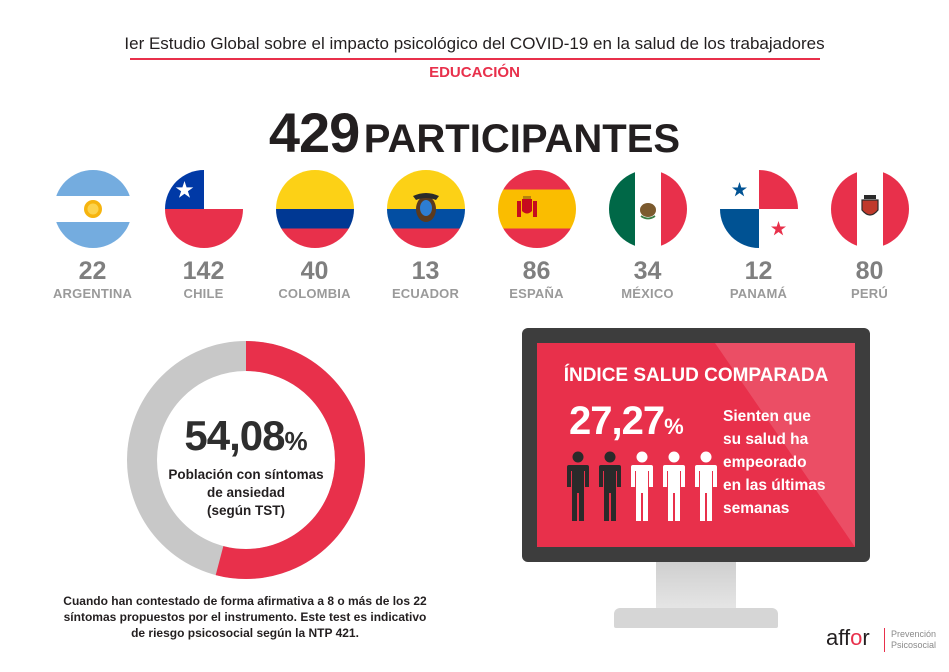 The height and width of the screenshot is (672, 949). I want to click on country-count: 142, so click(203, 271).